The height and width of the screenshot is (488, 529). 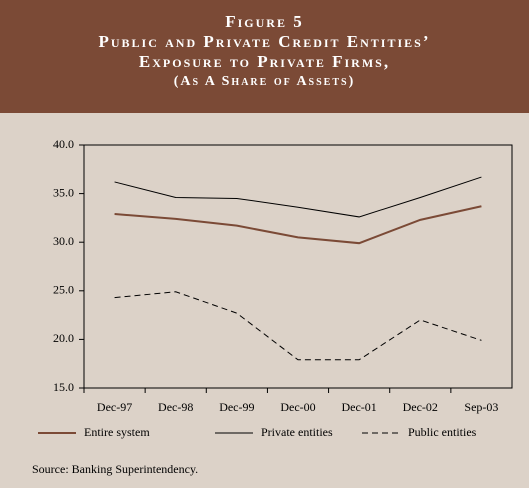 What do you see at coordinates (358, 407) in the screenshot?
I see `x-tick-label: Dec-01` at bounding box center [358, 407].